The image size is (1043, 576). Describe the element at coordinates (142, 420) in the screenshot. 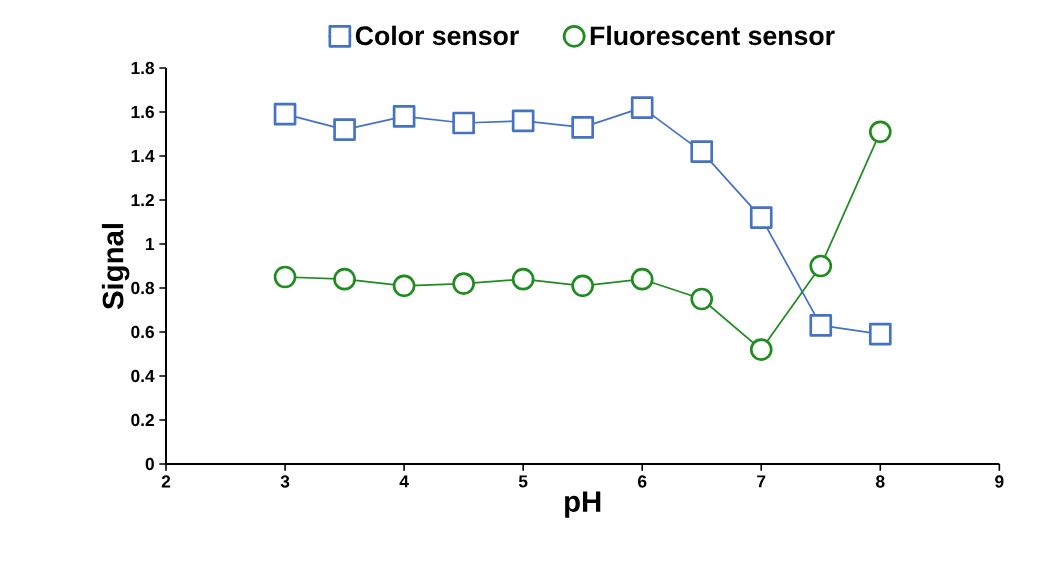

I see `y-tick-label: 0.2` at that location.